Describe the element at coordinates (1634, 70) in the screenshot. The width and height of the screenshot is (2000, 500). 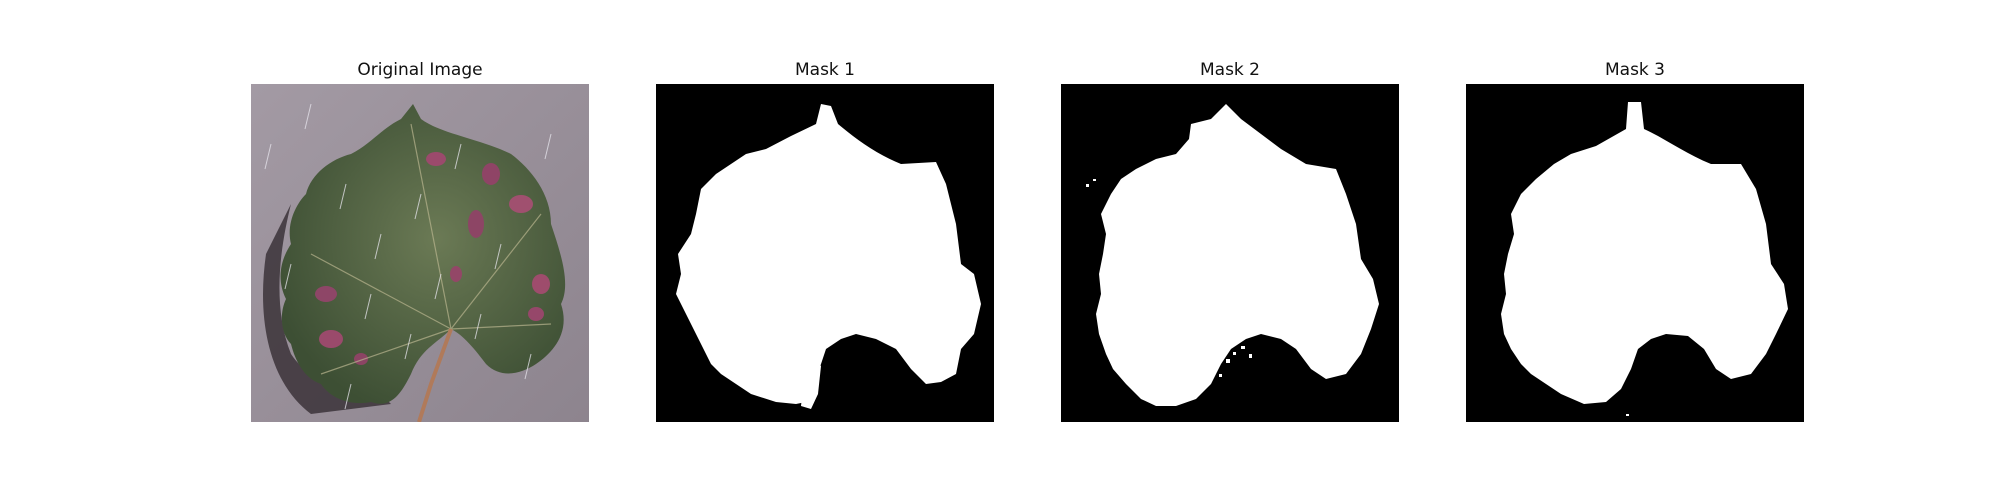
I see `panel-title-mask-3: Mask 3` at that location.